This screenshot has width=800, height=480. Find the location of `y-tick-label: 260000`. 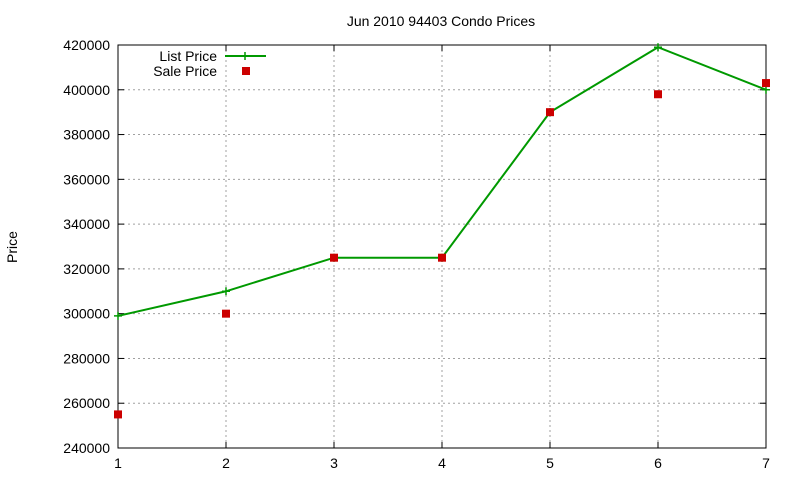

y-tick-label: 260000 is located at coordinates (86, 403).